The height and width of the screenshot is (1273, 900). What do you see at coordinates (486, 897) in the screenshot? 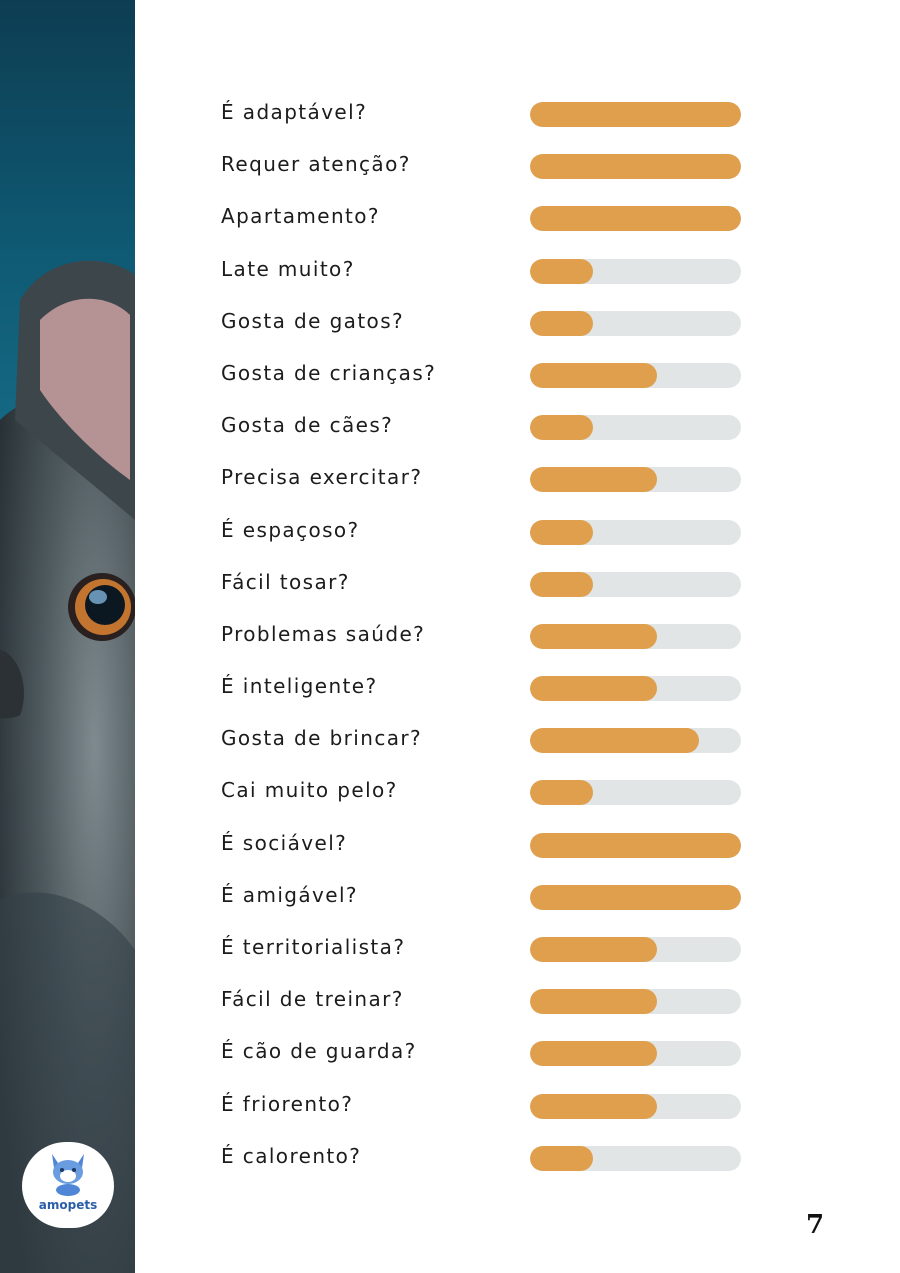
I see `trait-row: É amigável?` at bounding box center [486, 897].